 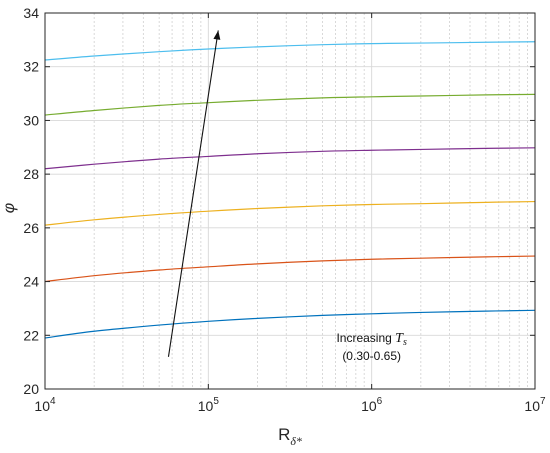 I want to click on x-tick-label-exp: 4, so click(x=53, y=401).